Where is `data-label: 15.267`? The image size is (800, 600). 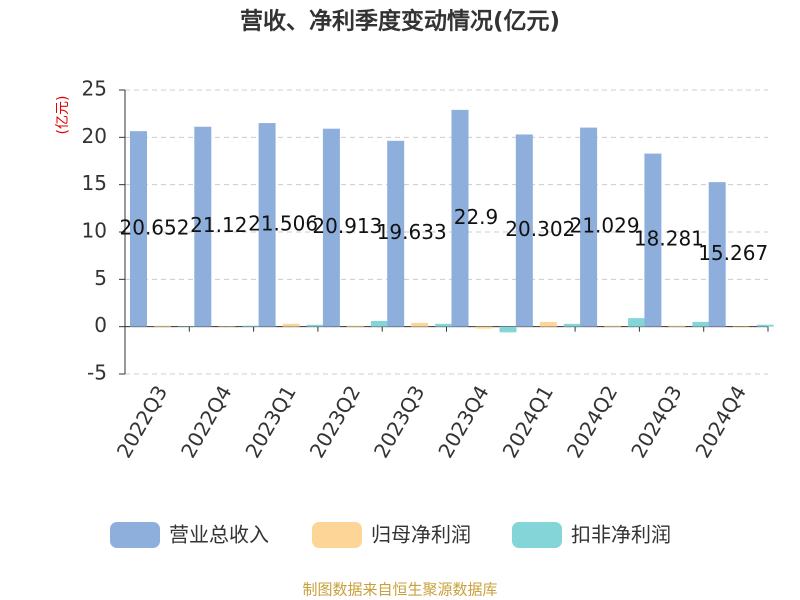
data-label: 15.267 is located at coordinates (733, 253).